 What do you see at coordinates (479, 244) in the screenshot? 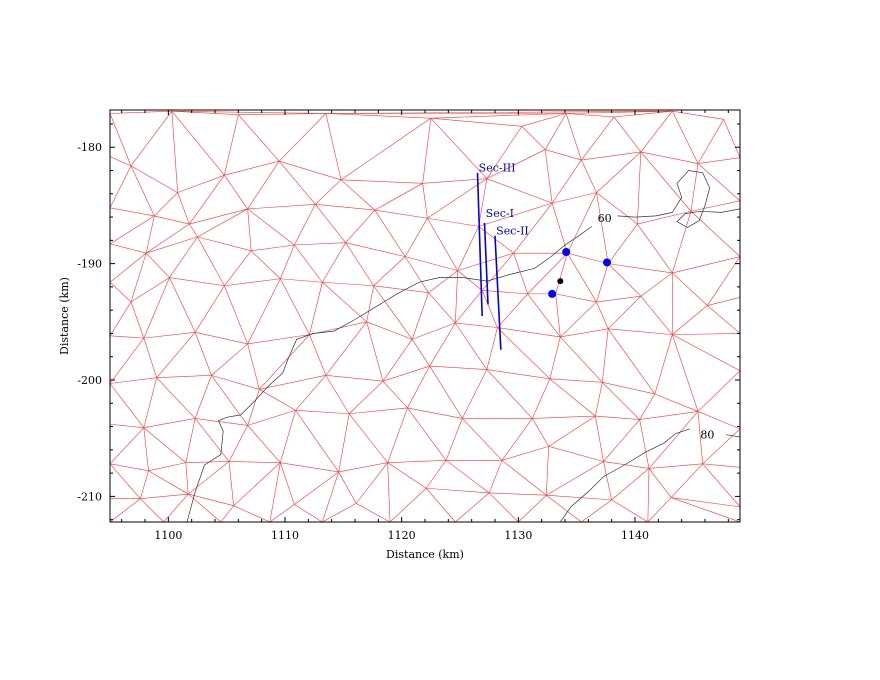
I see `section-line` at bounding box center [479, 244].